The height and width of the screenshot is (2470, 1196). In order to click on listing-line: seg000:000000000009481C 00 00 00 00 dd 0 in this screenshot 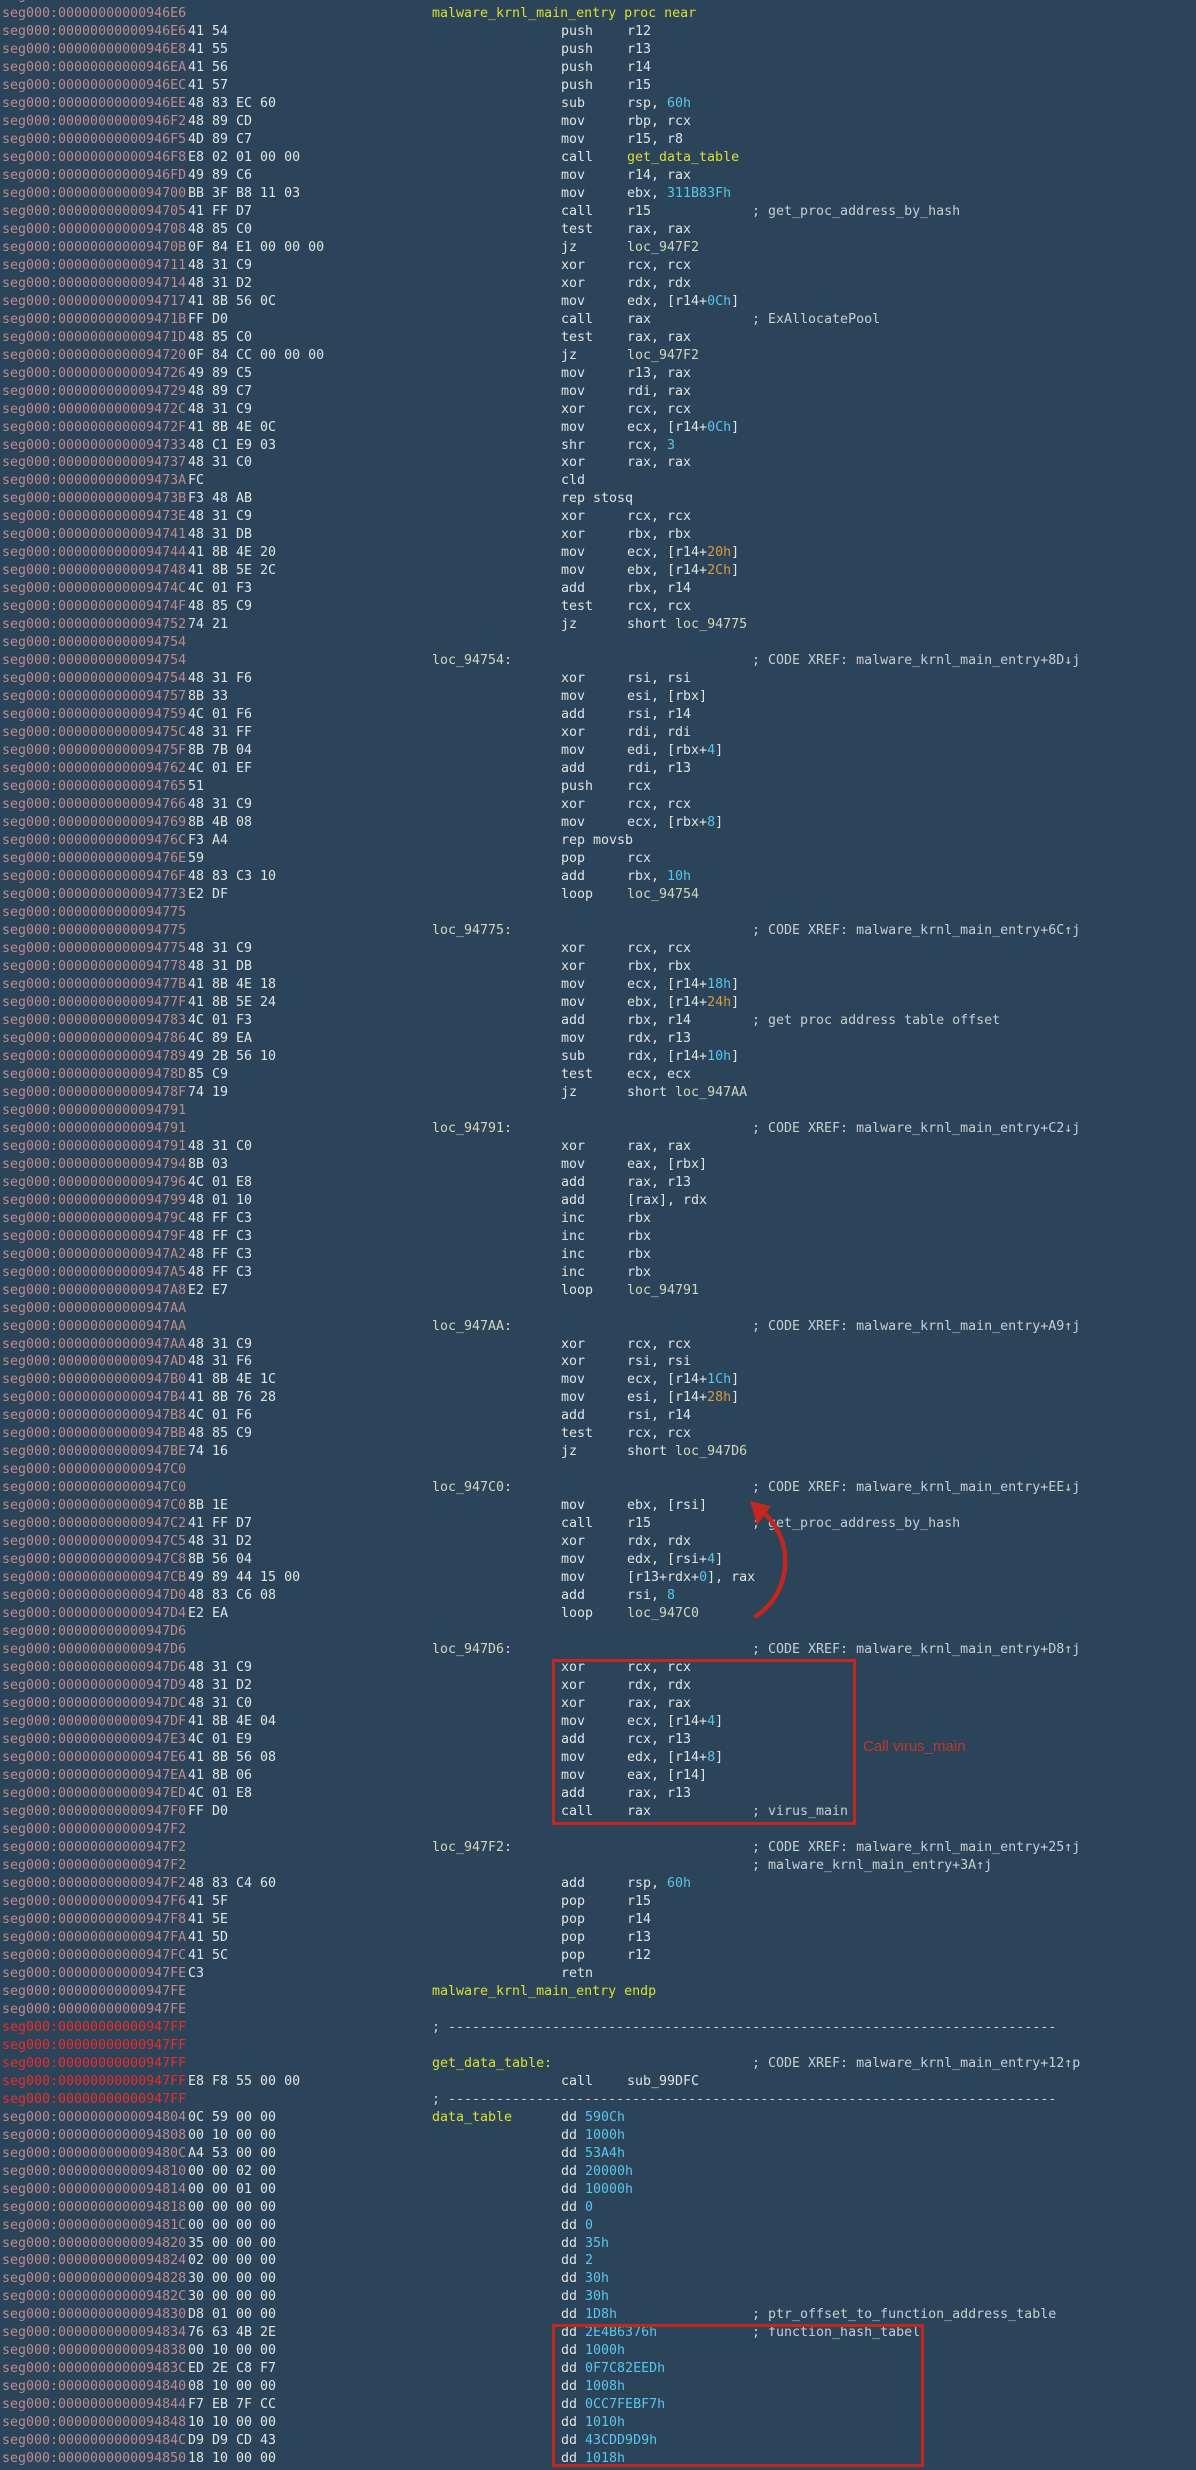, I will do `click(598, 2226)`.